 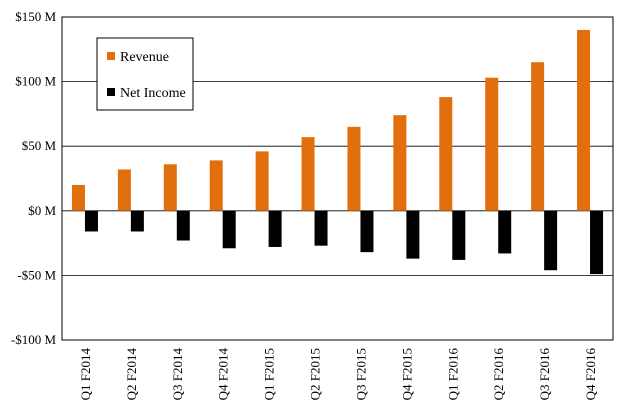 I want to click on y-tick-label: -$100 M, so click(x=34, y=339).